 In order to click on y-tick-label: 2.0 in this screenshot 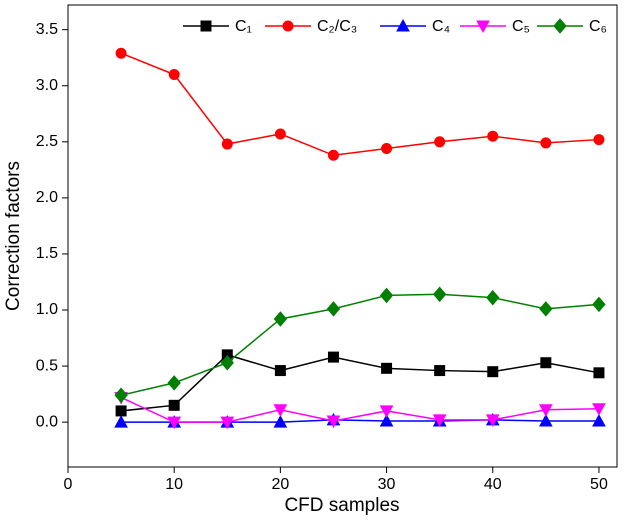, I will do `click(47, 197)`.